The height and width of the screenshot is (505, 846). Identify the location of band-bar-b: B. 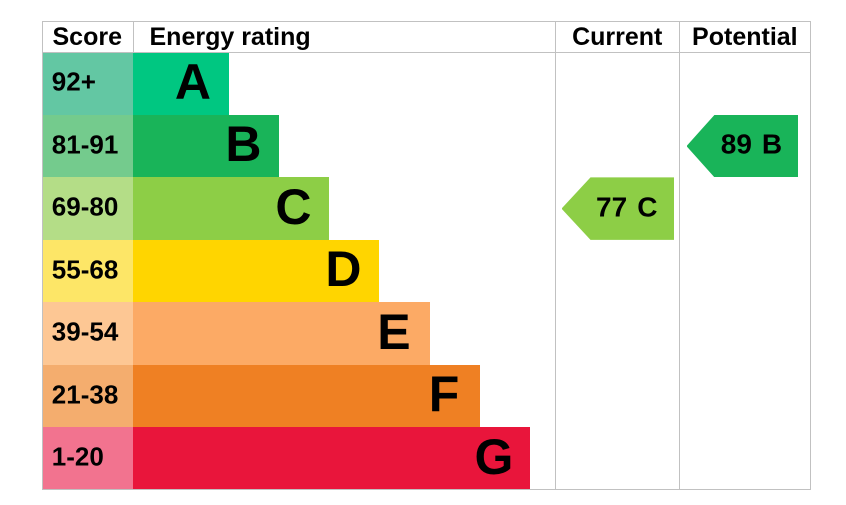
(206, 146).